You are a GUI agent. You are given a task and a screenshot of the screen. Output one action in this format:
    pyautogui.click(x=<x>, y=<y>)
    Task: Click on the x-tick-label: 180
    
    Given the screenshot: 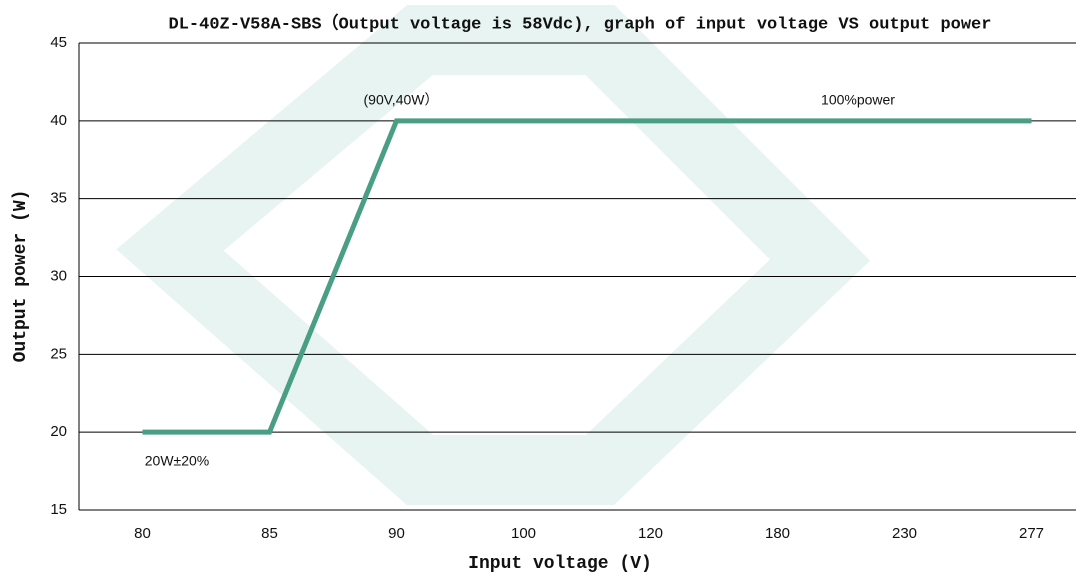 What is the action you would take?
    pyautogui.click(x=777, y=533)
    